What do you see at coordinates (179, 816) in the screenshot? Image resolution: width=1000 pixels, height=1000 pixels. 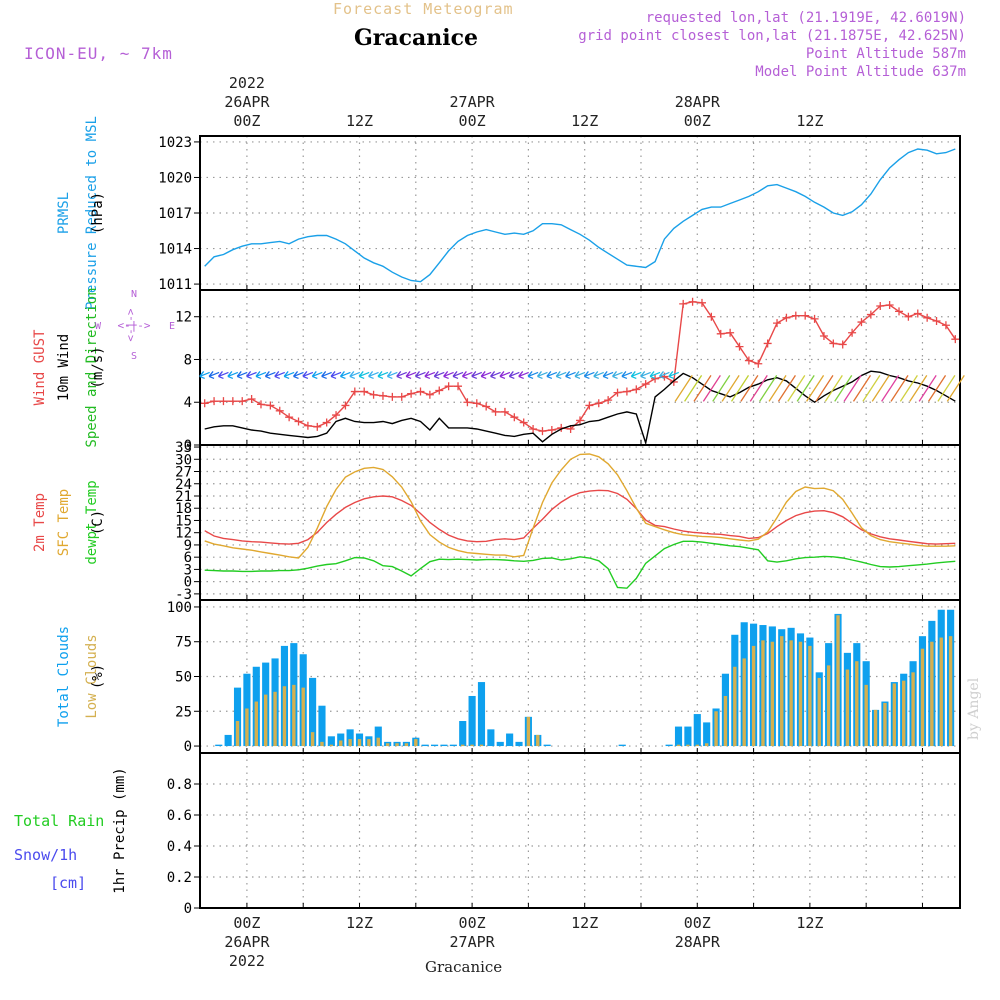 I see `y-tick-label: 0.6` at bounding box center [179, 816].